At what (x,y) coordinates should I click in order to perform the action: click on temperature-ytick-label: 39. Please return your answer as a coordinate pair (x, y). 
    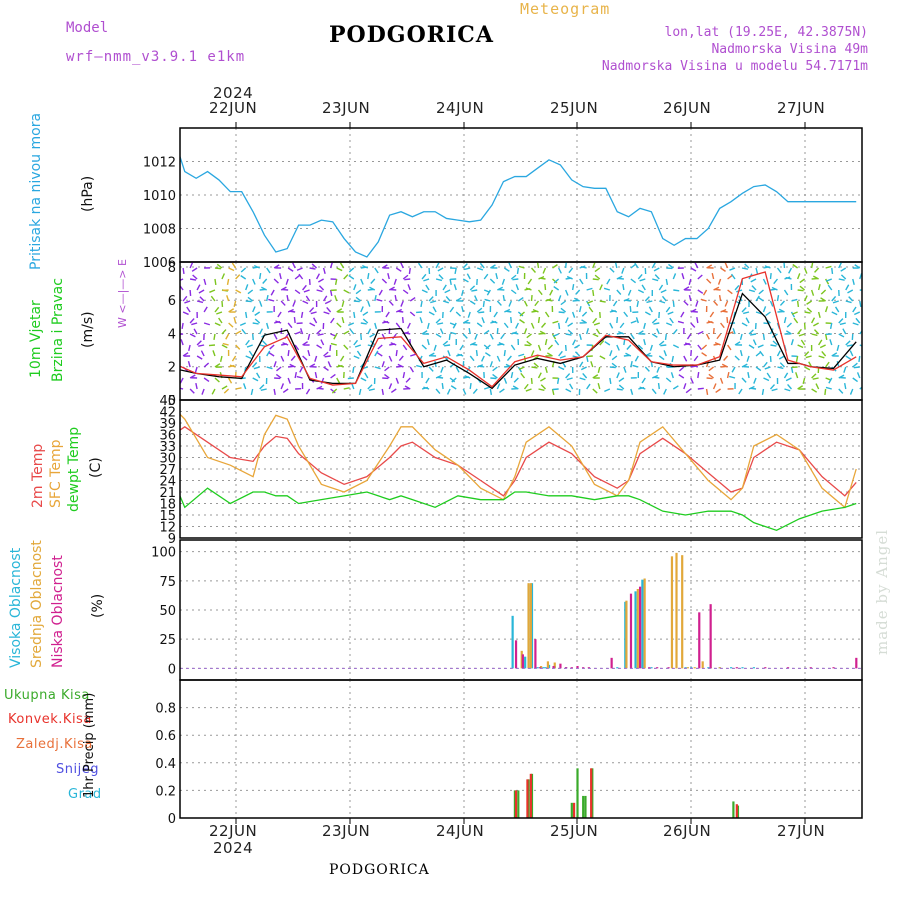
    Looking at the image, I should click on (167, 424).